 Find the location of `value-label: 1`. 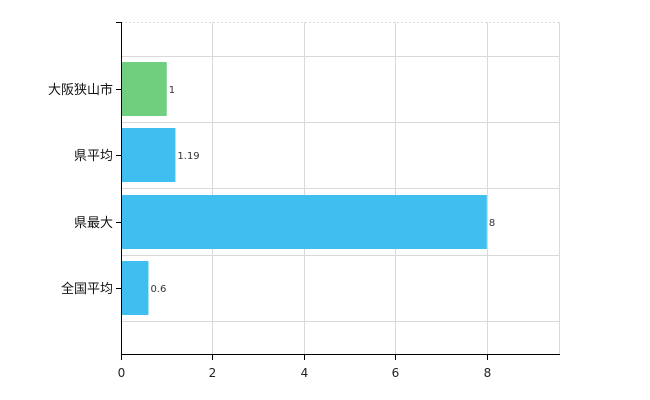

value-label: 1 is located at coordinates (172, 90).